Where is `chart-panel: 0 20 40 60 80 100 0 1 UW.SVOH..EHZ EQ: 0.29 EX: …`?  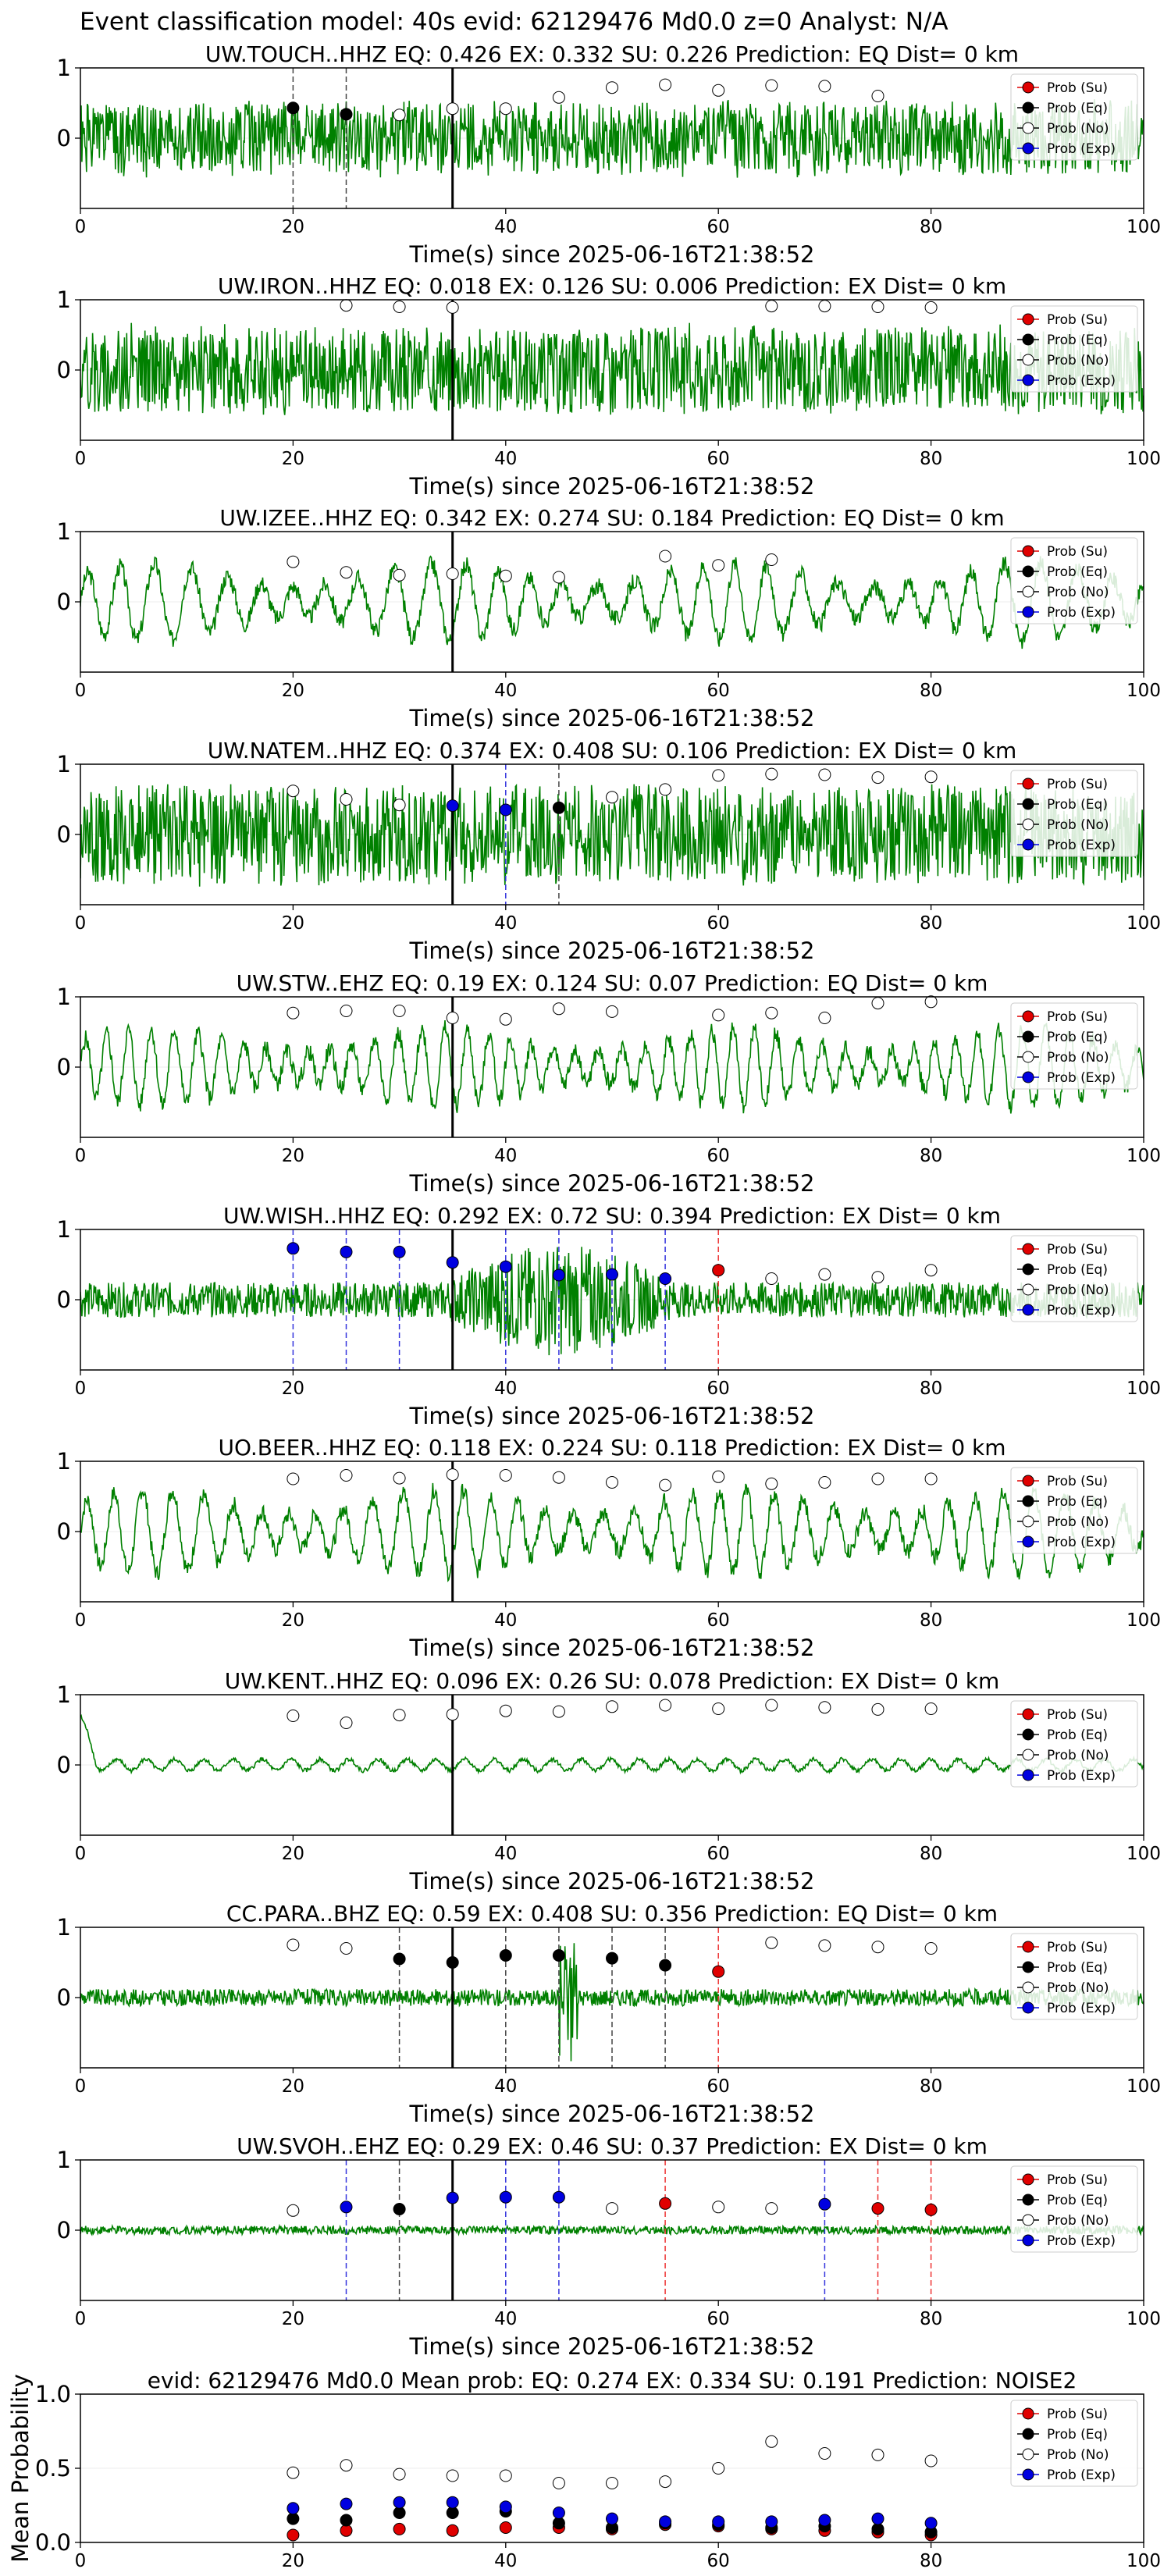 chart-panel: 0 20 40 60 80 100 0 1 UW.SVOH..EHZ EQ: 0.29 EX: … is located at coordinates (609, 2246).